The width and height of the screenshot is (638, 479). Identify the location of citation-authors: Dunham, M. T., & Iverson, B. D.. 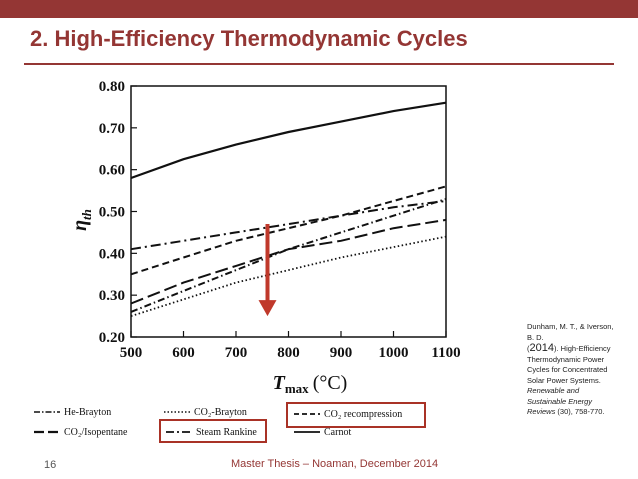
(570, 332).